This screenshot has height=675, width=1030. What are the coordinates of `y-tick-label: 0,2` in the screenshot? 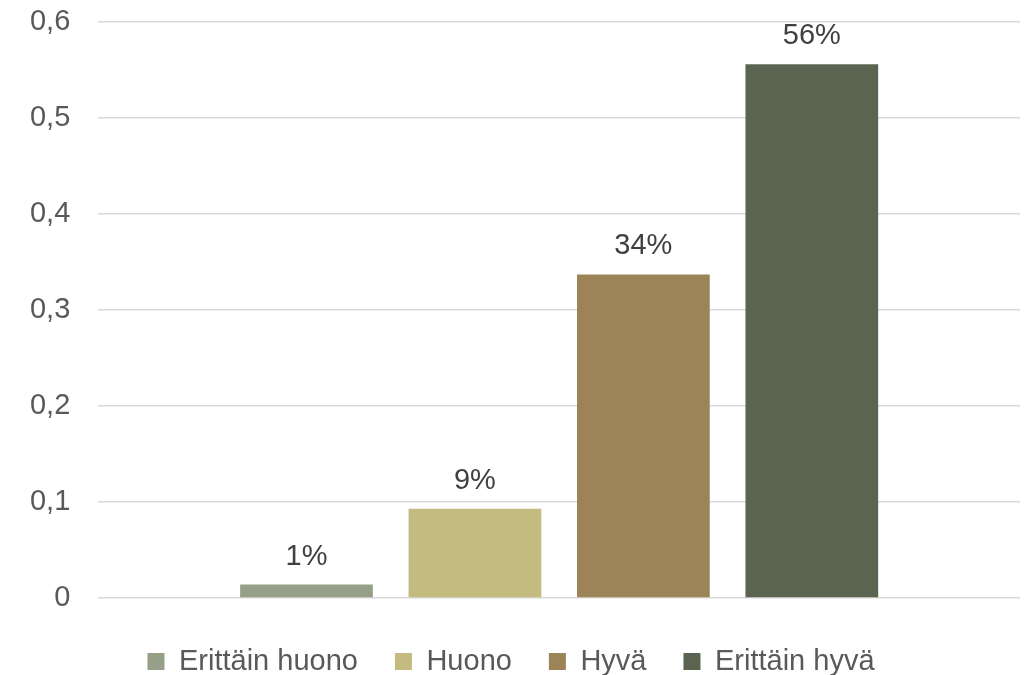 It's located at (50, 404).